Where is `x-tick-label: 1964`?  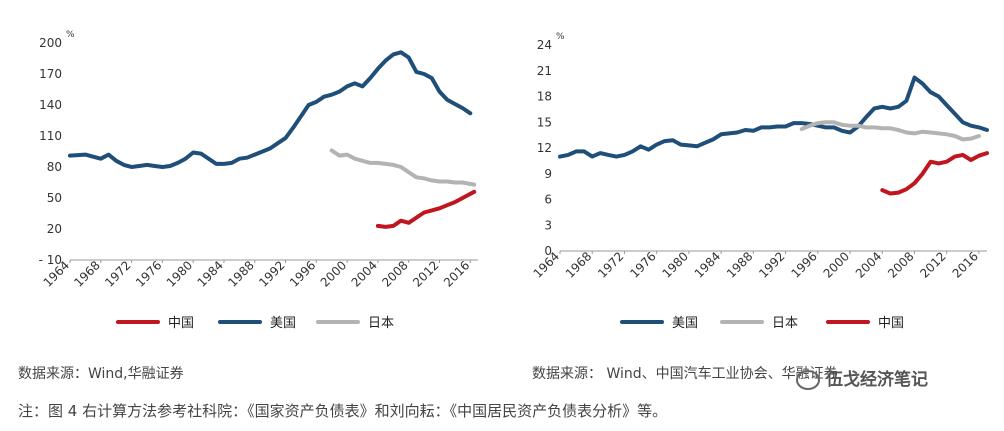
x-tick-label: 1964 is located at coordinates (546, 264).